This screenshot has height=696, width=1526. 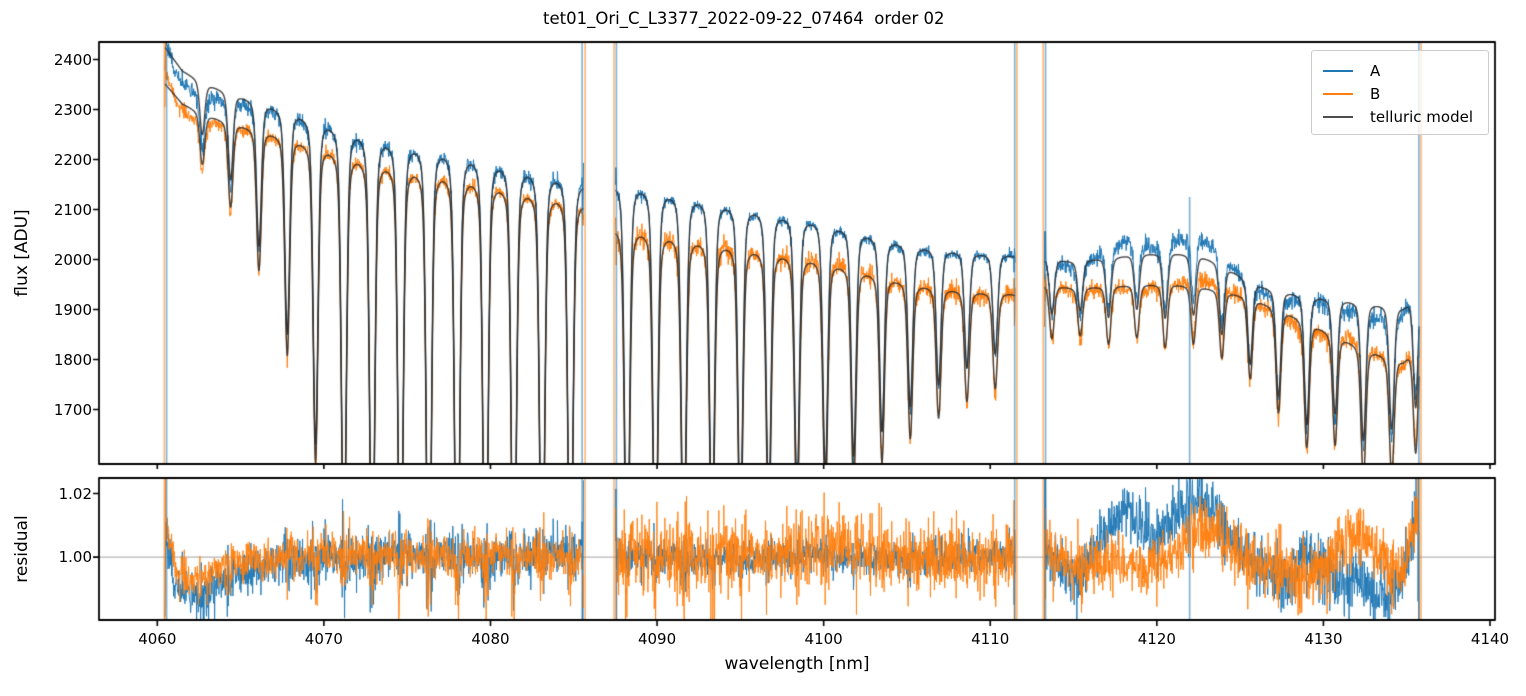 What do you see at coordinates (323, 639) in the screenshot?
I see `x-tick-label-4070: 4070` at bounding box center [323, 639].